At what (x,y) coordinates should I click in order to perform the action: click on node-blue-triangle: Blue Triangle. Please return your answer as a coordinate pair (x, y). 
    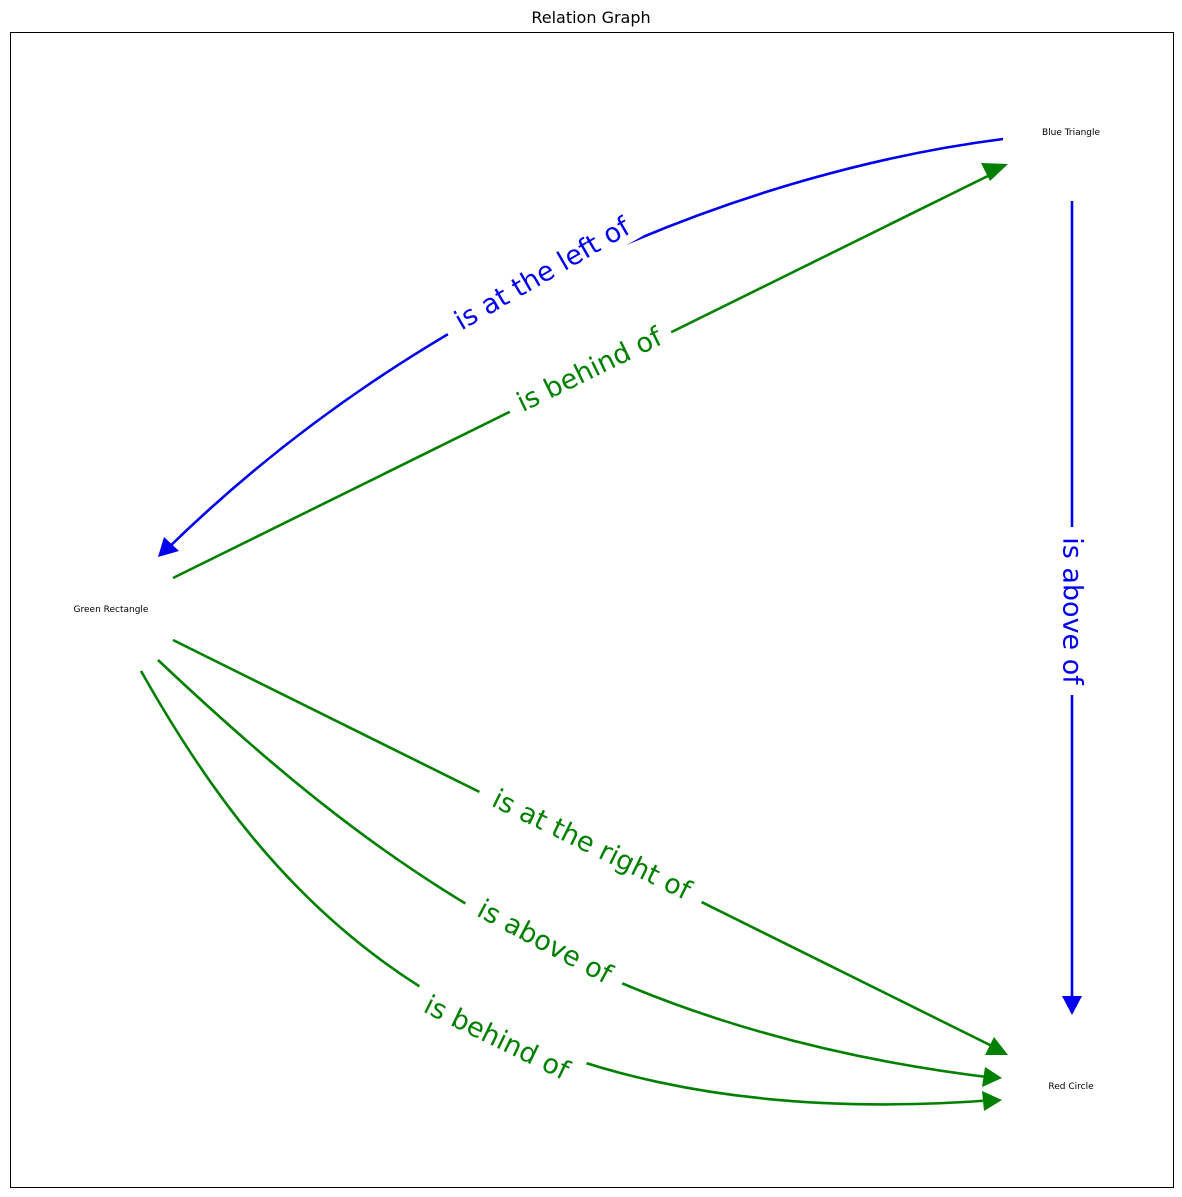
    Looking at the image, I should click on (1071, 133).